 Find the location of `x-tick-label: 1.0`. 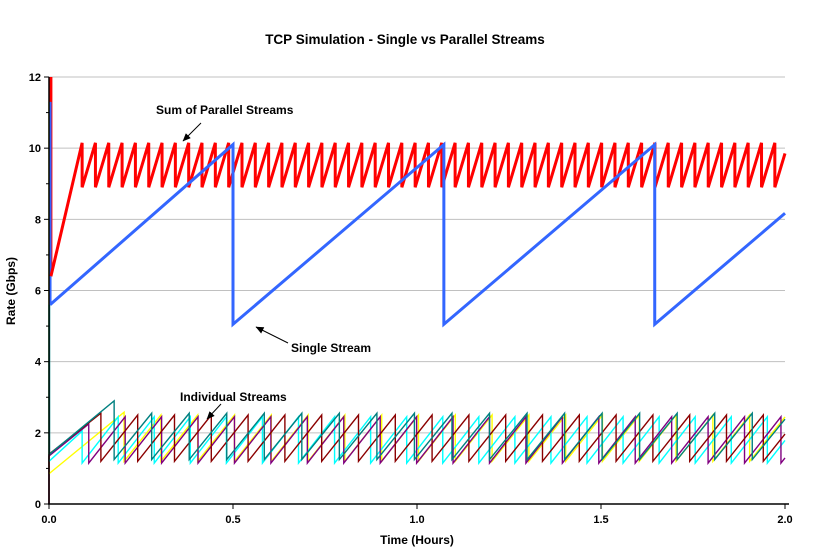

x-tick-label: 1.0 is located at coordinates (416, 520).